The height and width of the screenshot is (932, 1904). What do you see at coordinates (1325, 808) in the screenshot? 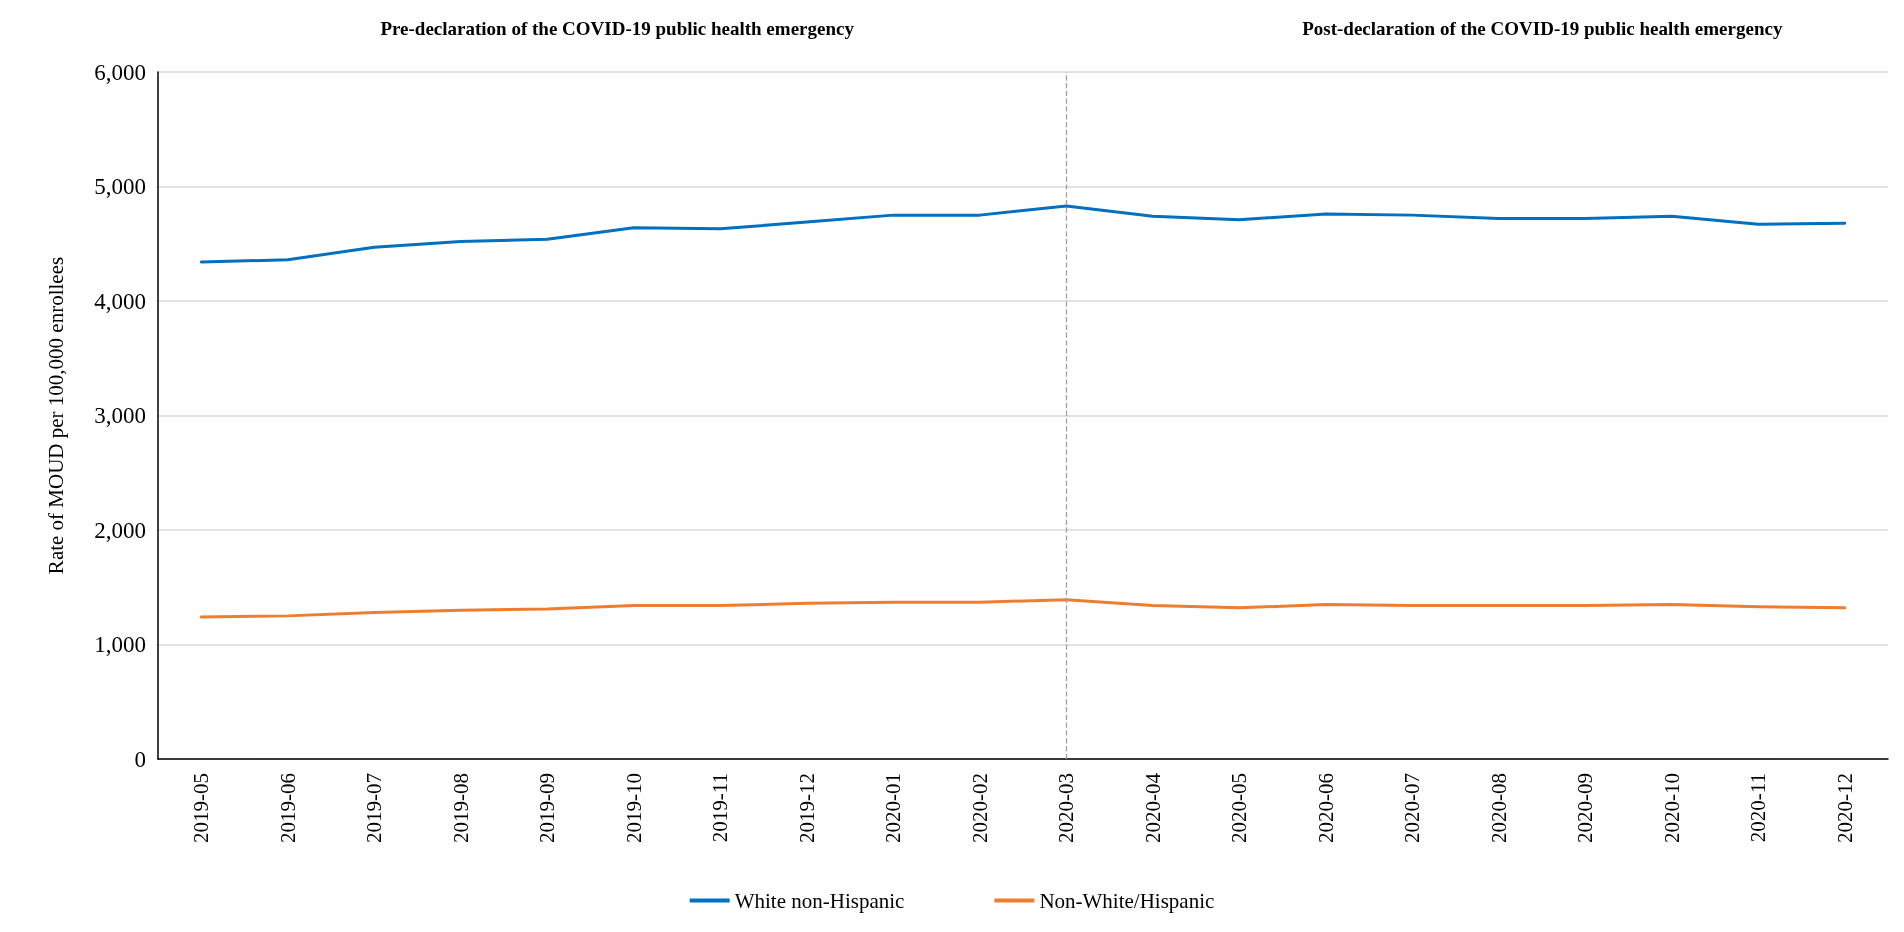
I see `x-tick-label: 2020-06` at bounding box center [1325, 808].